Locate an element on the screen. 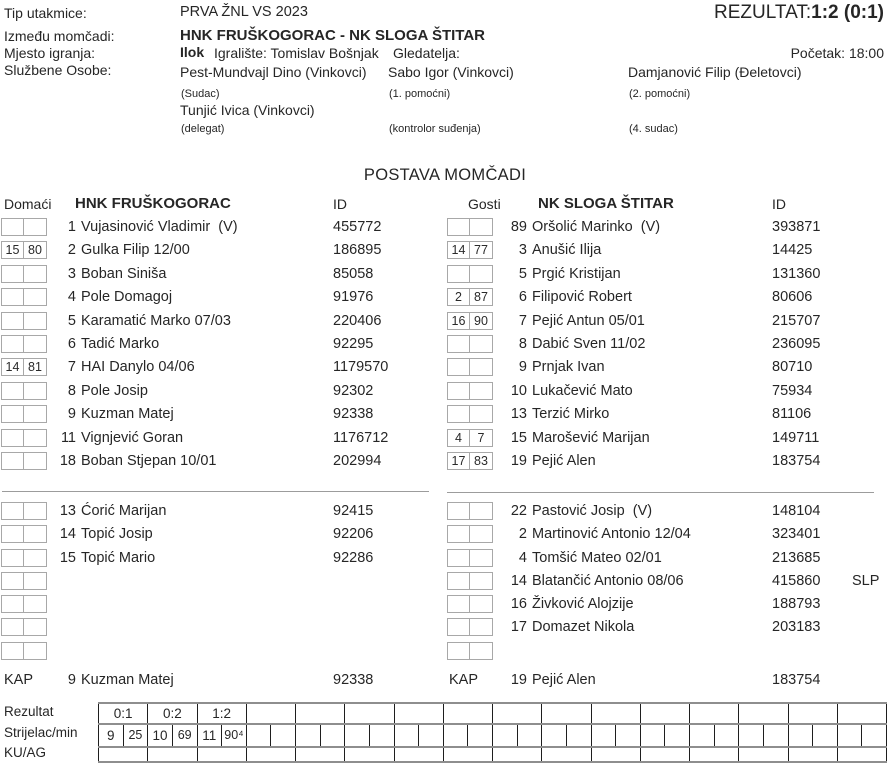 Image resolution: width=890 pixels, height=769 pixels. teams-value: HNK FRUŠKOGORAC - NK SLOGA ŠTITAR is located at coordinates (332, 35).